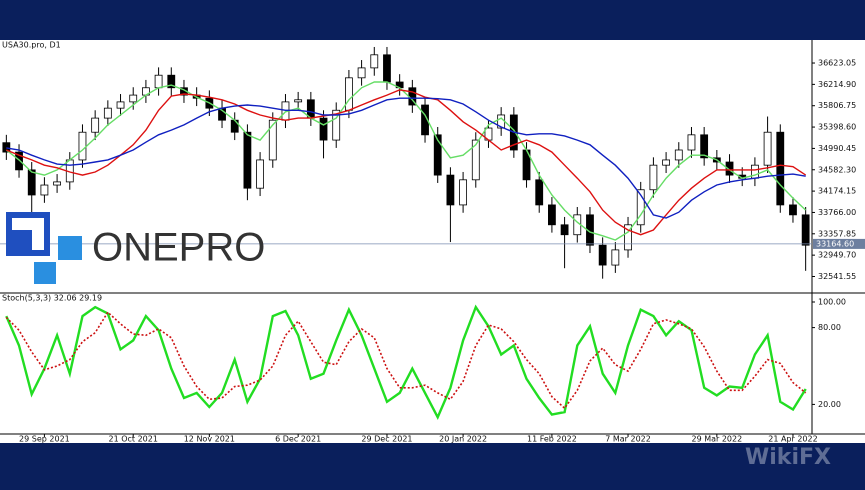 This screenshot has height=490, width=865. Describe the element at coordinates (837, 105) in the screenshot. I see `y-tick-label: 35806.75` at that location.